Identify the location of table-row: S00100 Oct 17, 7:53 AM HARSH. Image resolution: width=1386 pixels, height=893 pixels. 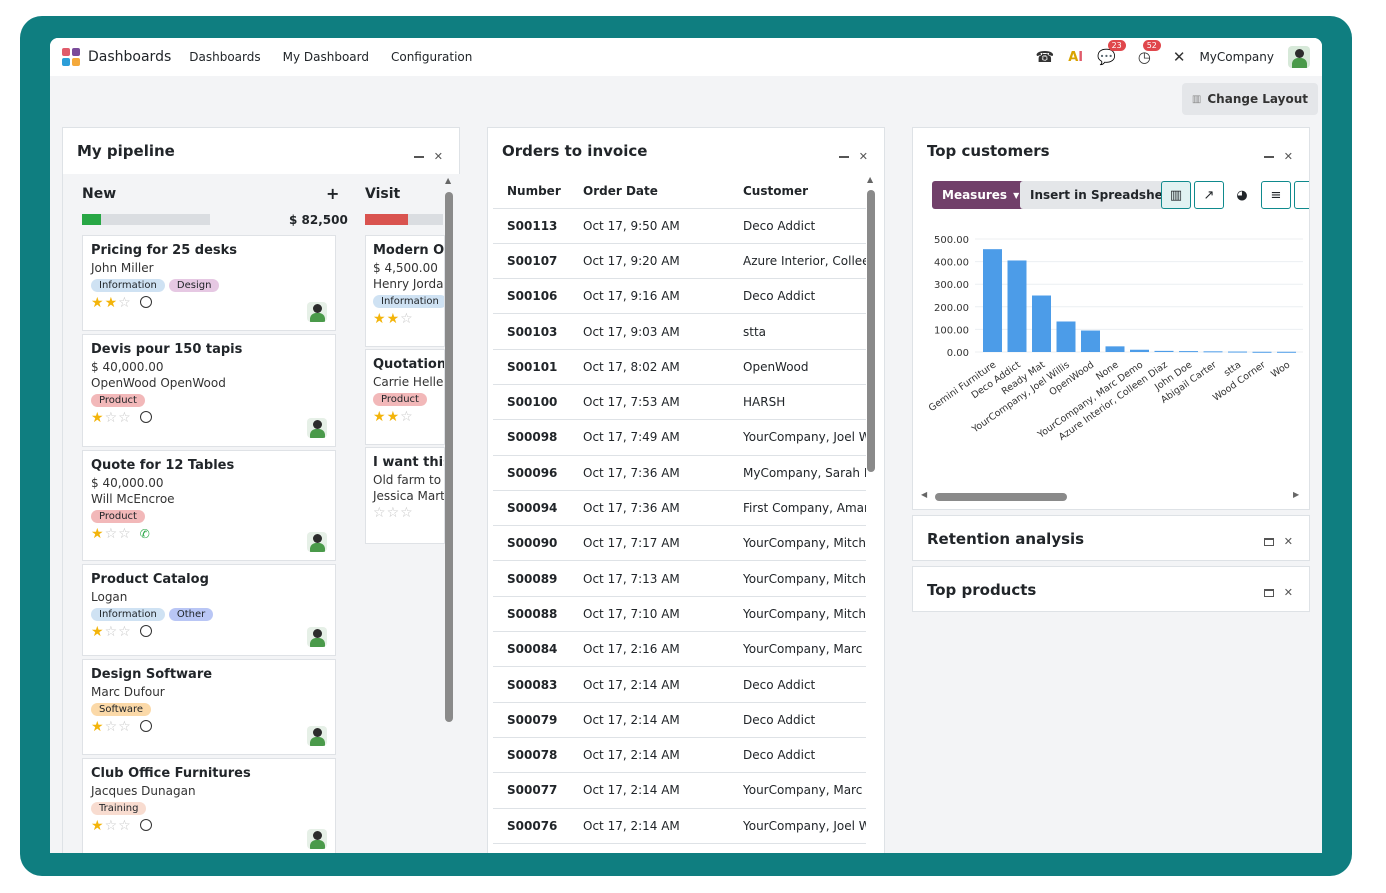
(679, 402).